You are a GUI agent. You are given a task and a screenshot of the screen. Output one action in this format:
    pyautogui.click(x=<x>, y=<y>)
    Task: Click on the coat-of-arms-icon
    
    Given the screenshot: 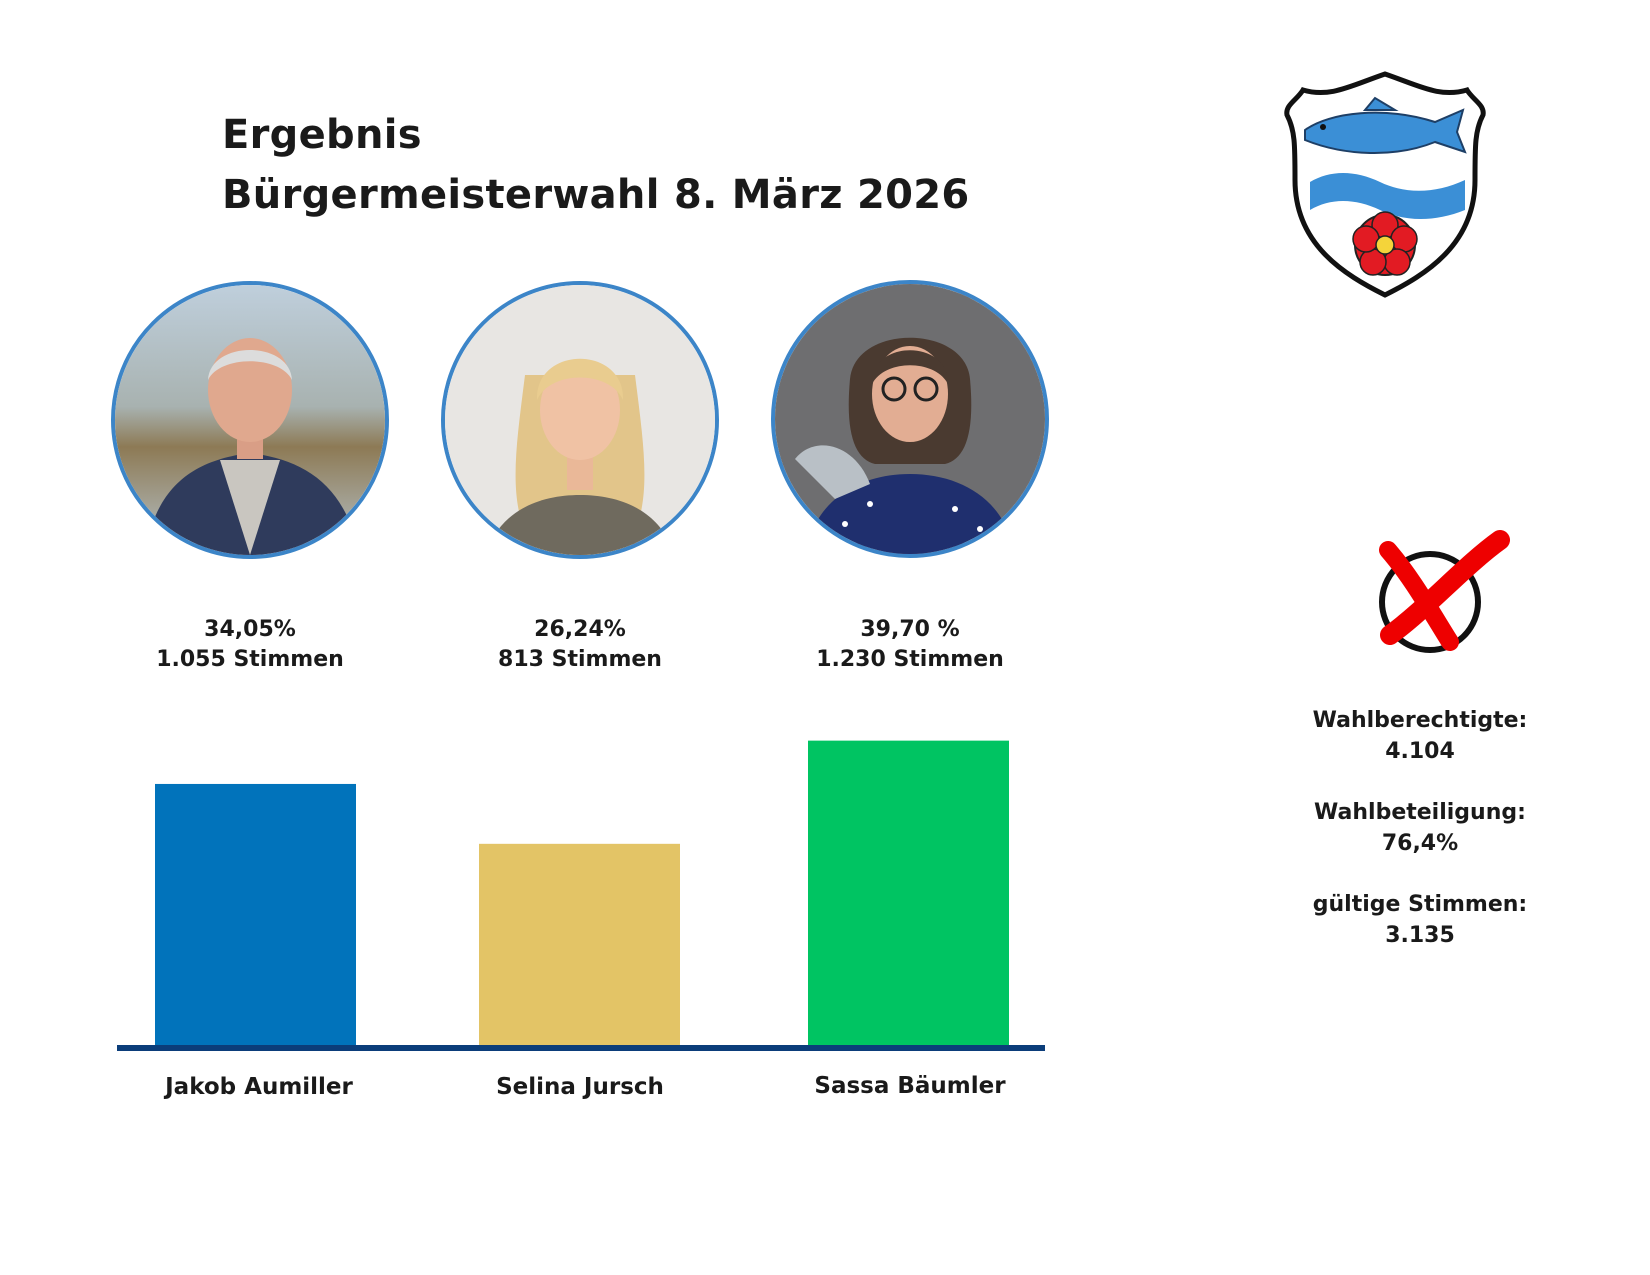 What is the action you would take?
    pyautogui.click(x=1385, y=184)
    